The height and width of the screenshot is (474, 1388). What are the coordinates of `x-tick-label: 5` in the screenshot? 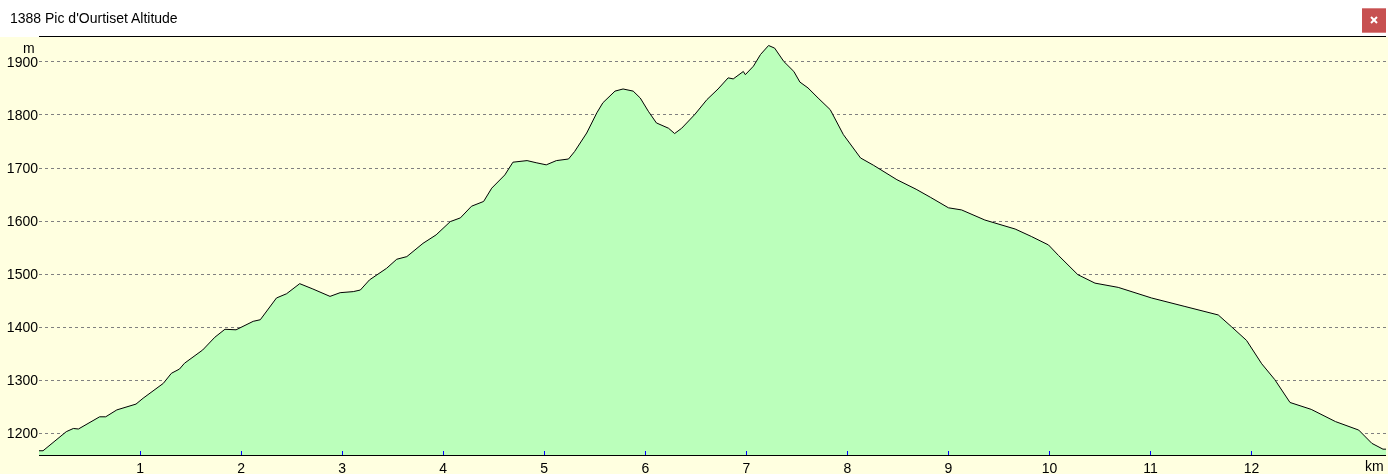 It's located at (544, 466).